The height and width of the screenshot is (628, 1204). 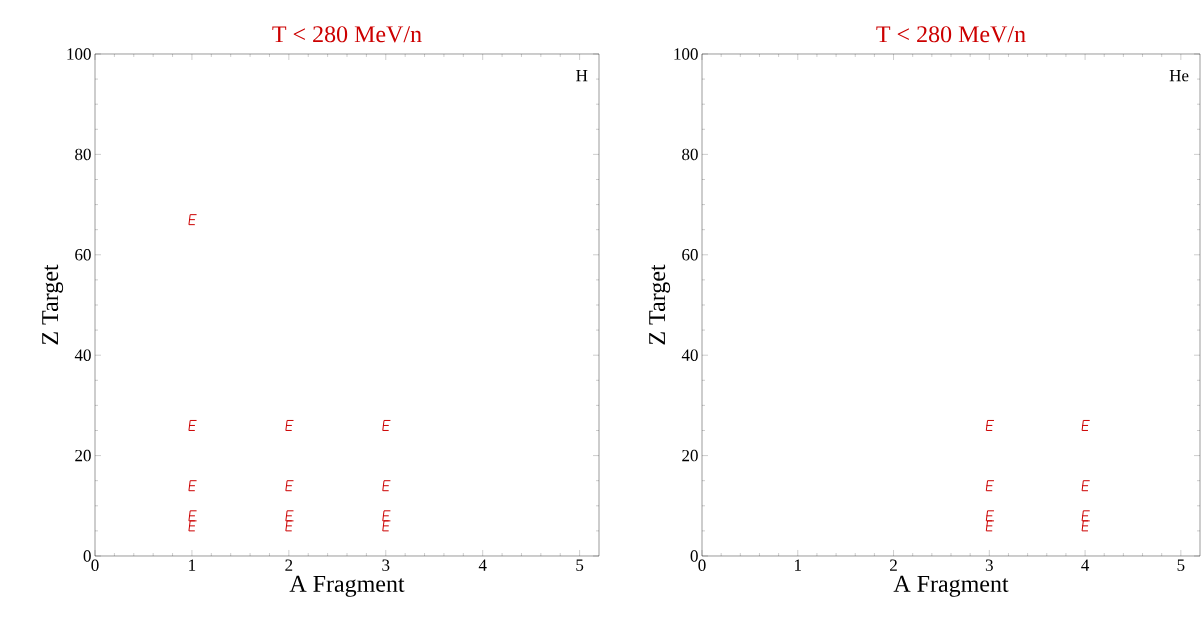 I want to click on annotation: He, so click(x=1179, y=76).